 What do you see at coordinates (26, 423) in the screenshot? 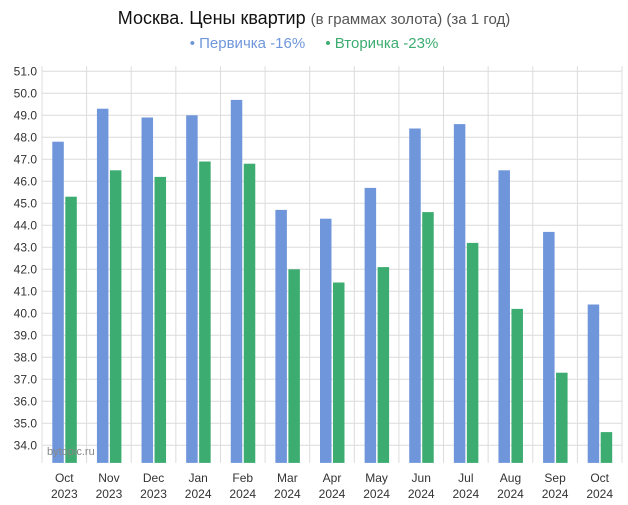
I see `y-tick-label: 35.0` at bounding box center [26, 423].